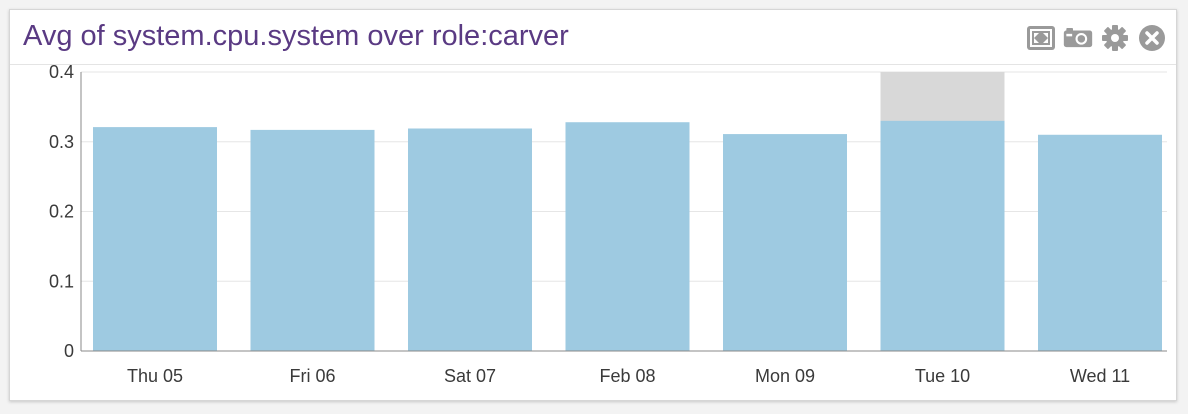  I want to click on gear-icon, so click(1115, 38).